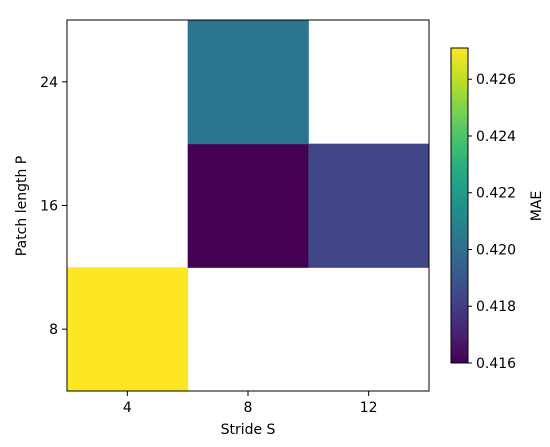 This screenshot has width=550, height=447. What do you see at coordinates (496, 80) in the screenshot?
I see `colorbar-tick-label: 0.426` at bounding box center [496, 80].